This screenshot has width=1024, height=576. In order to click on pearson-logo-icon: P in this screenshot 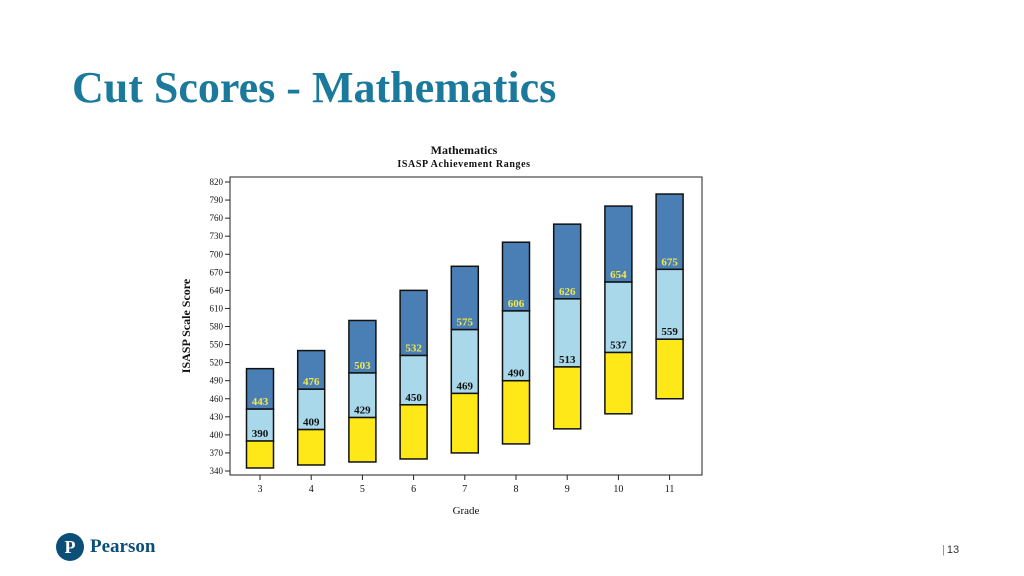, I will do `click(70, 547)`.